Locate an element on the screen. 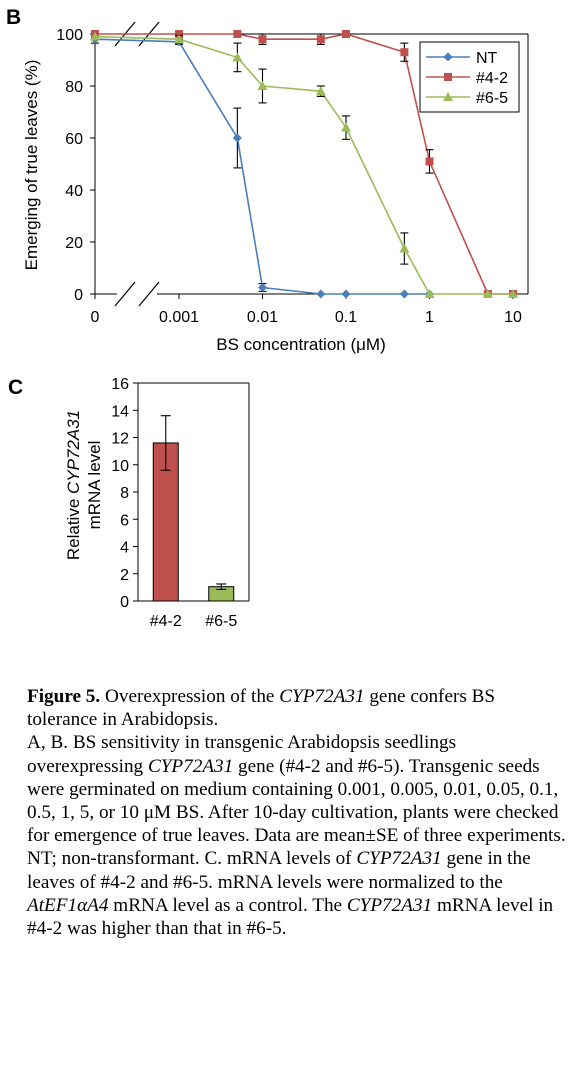 The height and width of the screenshot is (1085, 573). legend-label: NT is located at coordinates (487, 58).